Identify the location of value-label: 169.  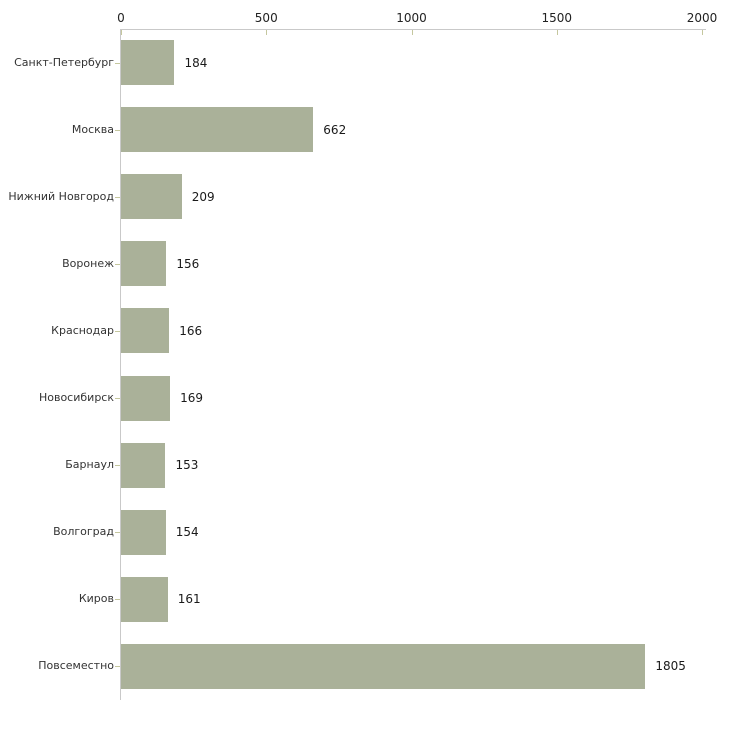
(191, 398).